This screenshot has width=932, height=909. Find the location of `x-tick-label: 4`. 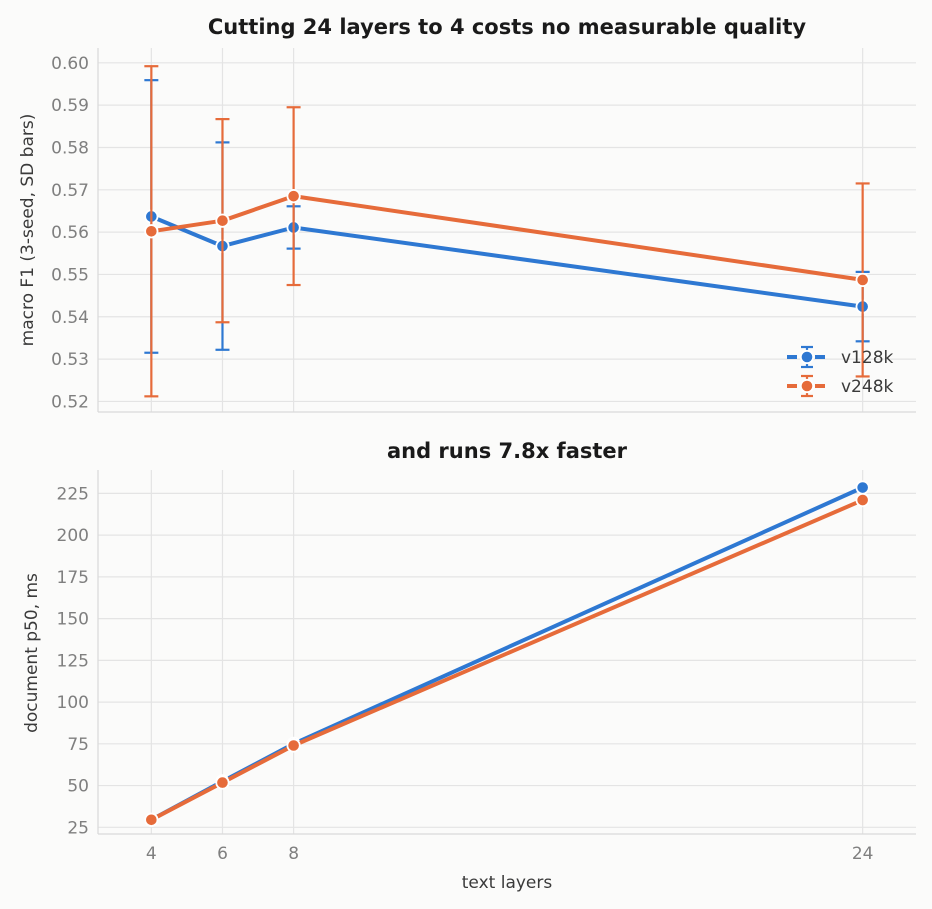

x-tick-label: 4 is located at coordinates (151, 854).